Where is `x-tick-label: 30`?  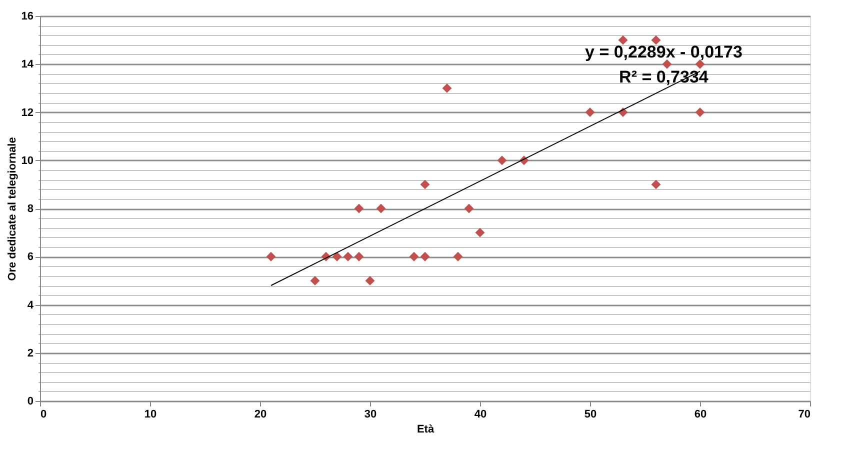 x-tick-label: 30 is located at coordinates (370, 414).